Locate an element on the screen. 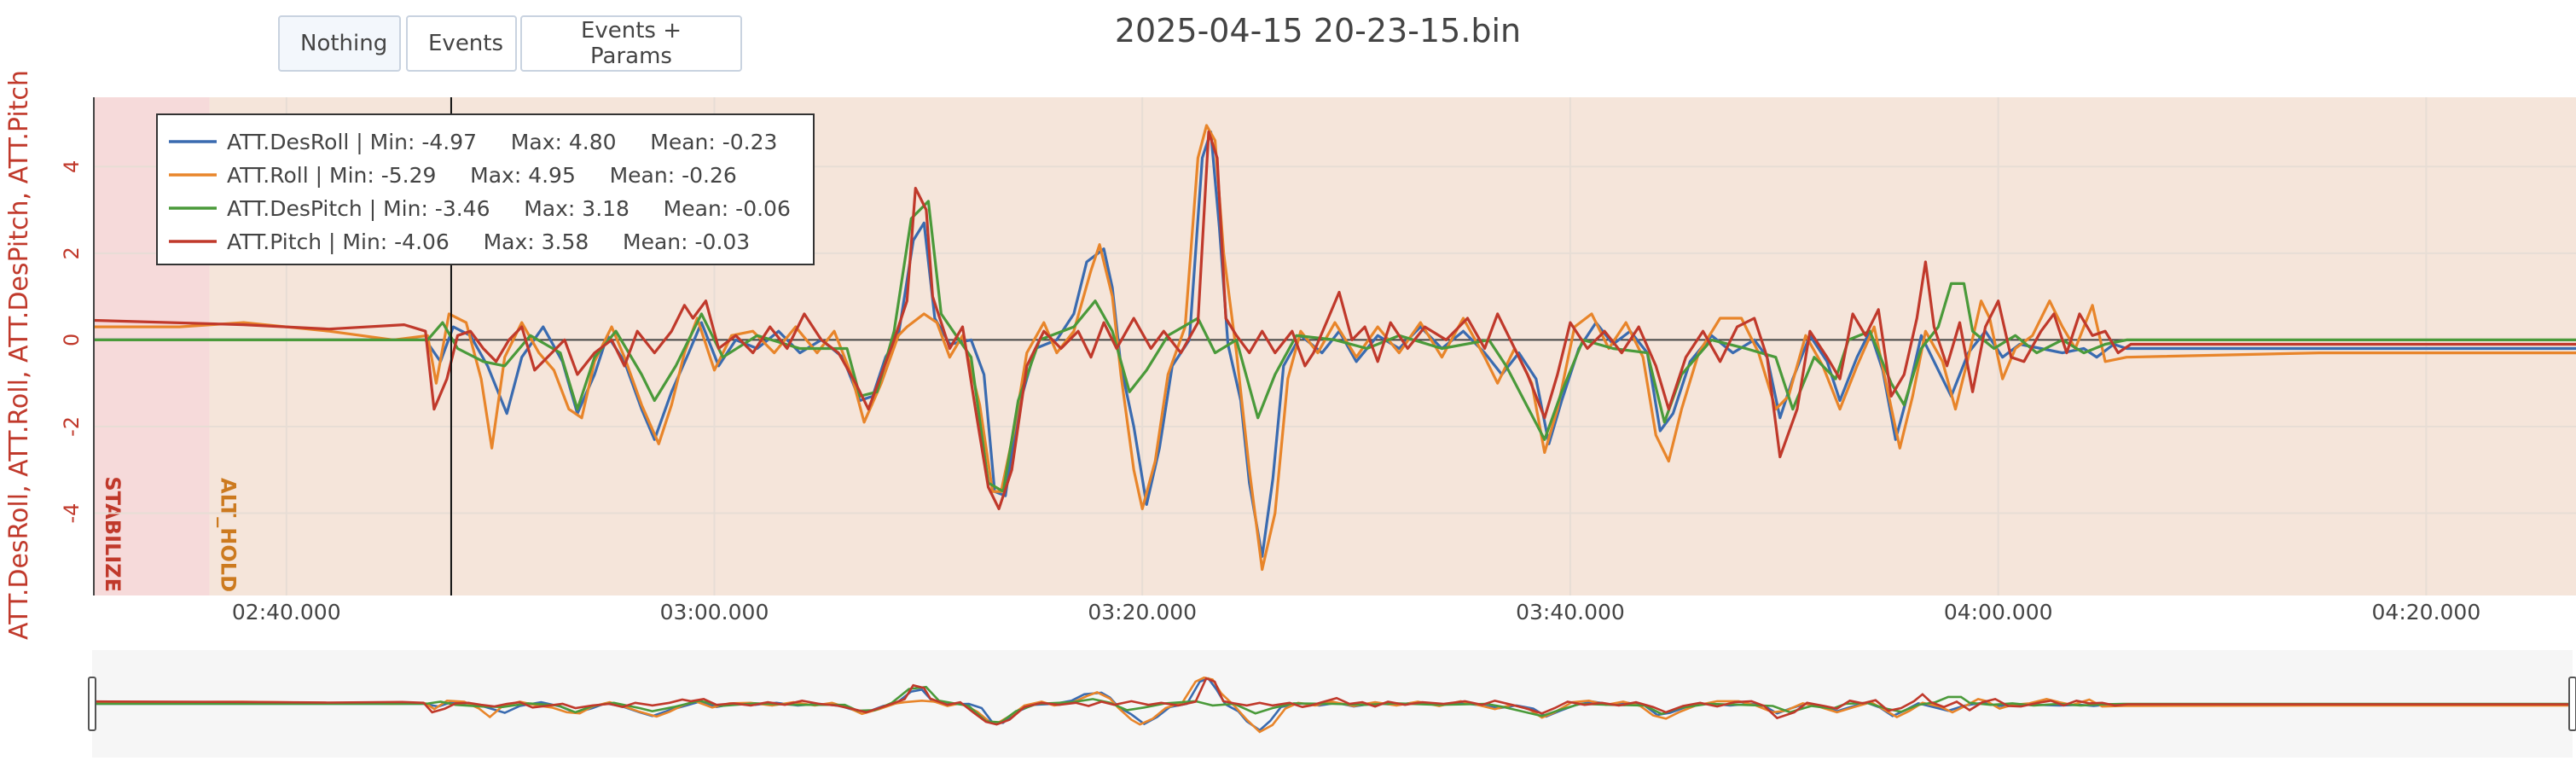 Image resolution: width=2576 pixels, height=761 pixels. y-tick-label: 4 is located at coordinates (72, 166).